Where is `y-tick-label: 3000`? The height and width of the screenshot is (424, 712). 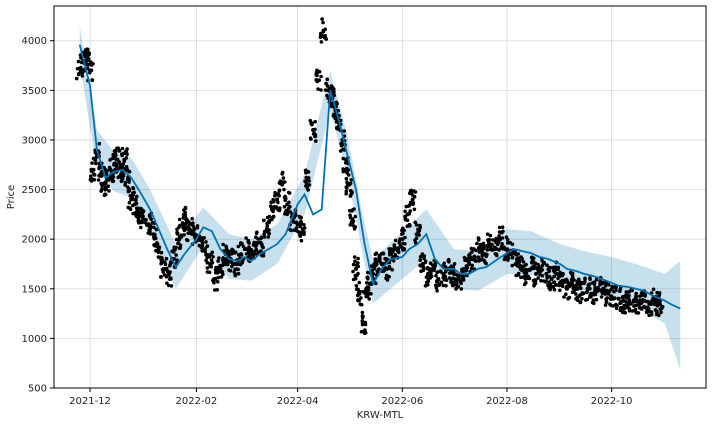 y-tick-label: 3000 is located at coordinates (34, 140).